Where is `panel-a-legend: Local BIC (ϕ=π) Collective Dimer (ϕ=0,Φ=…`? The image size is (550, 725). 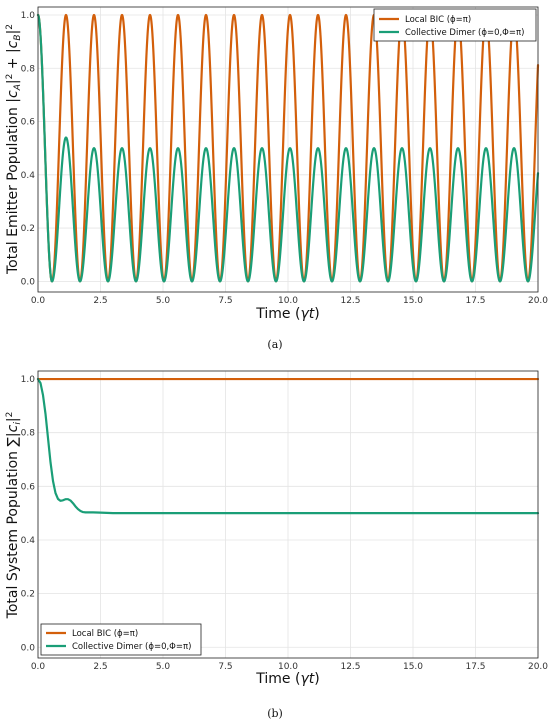 panel-a-legend: Local BIC (ϕ=π) Collective Dimer (ϕ=0,Φ=… is located at coordinates (455, 25).